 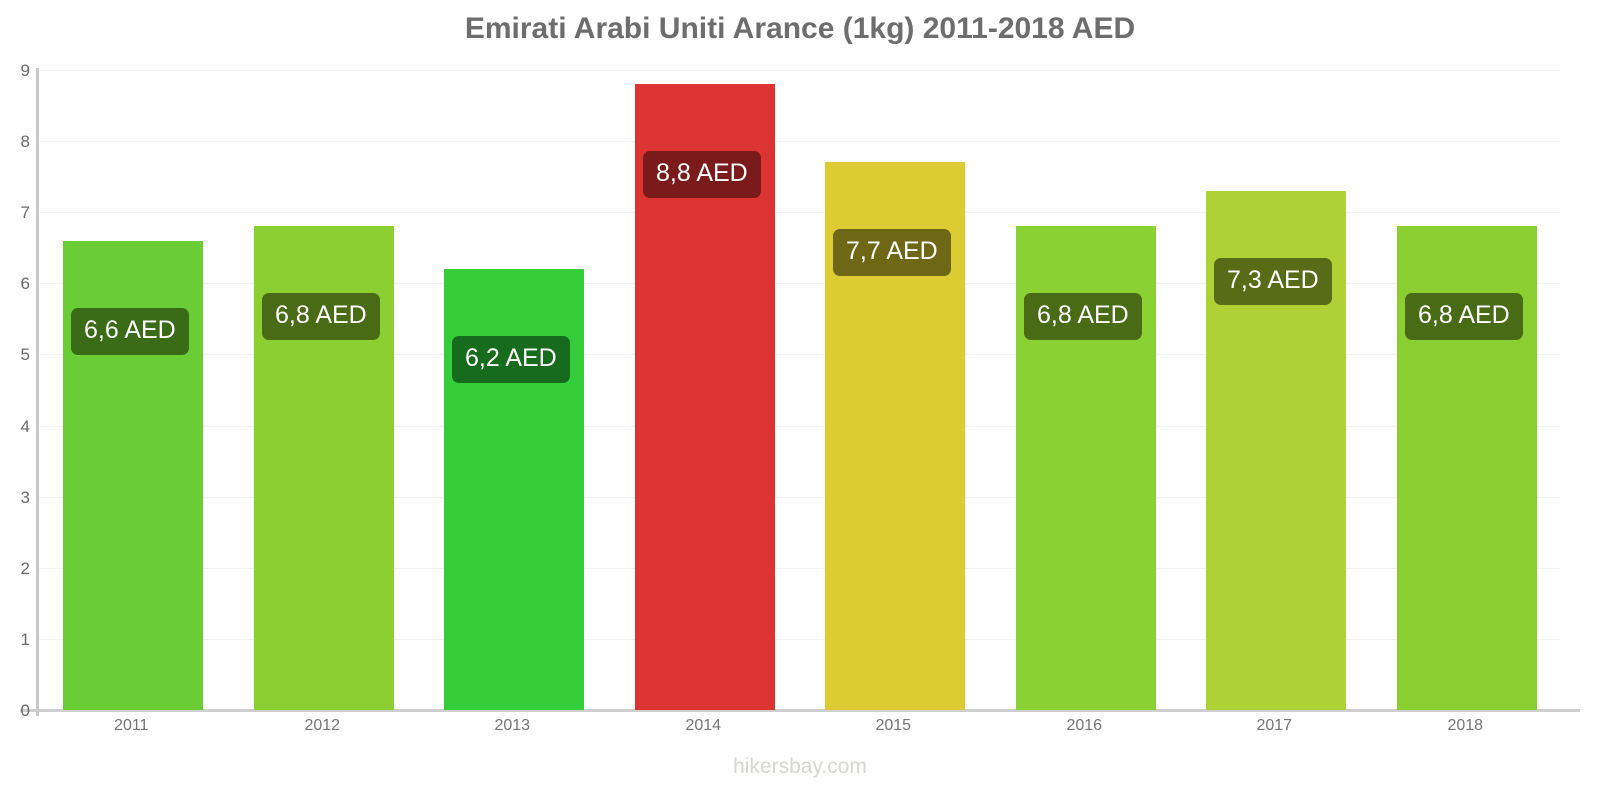 What do you see at coordinates (800, 710) in the screenshot?
I see `x-axis-line` at bounding box center [800, 710].